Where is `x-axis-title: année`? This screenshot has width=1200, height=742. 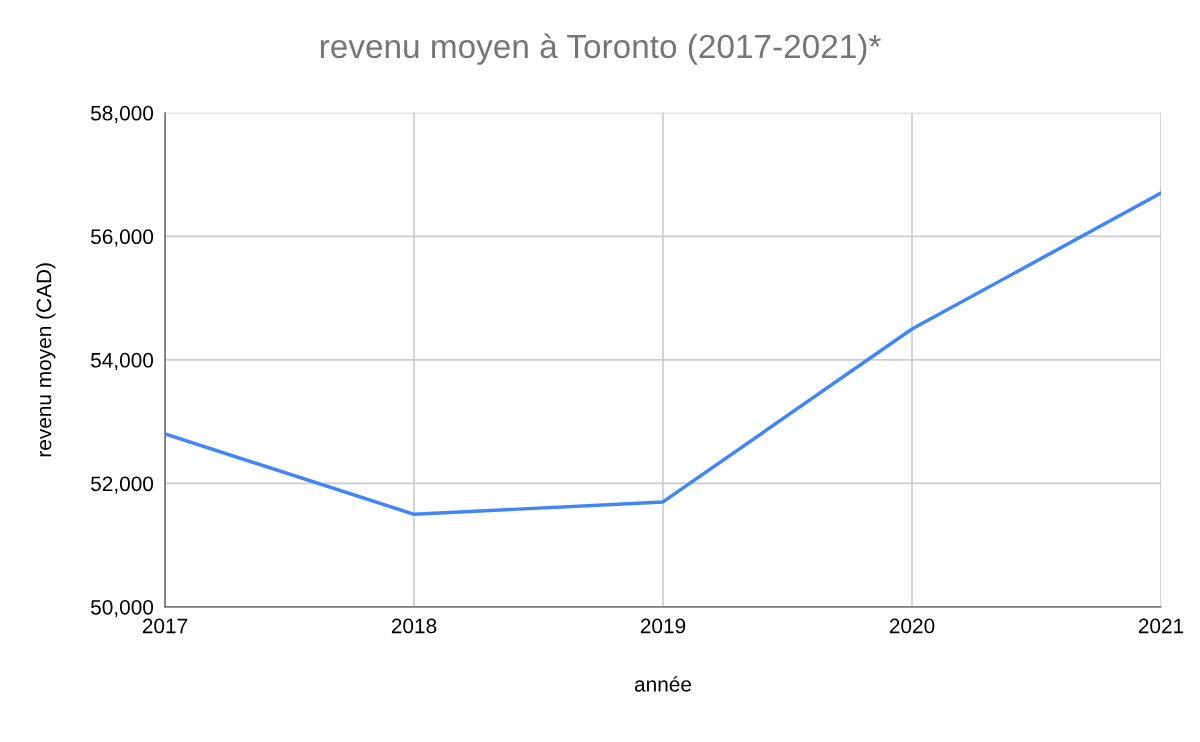 x-axis-title: année is located at coordinates (663, 684).